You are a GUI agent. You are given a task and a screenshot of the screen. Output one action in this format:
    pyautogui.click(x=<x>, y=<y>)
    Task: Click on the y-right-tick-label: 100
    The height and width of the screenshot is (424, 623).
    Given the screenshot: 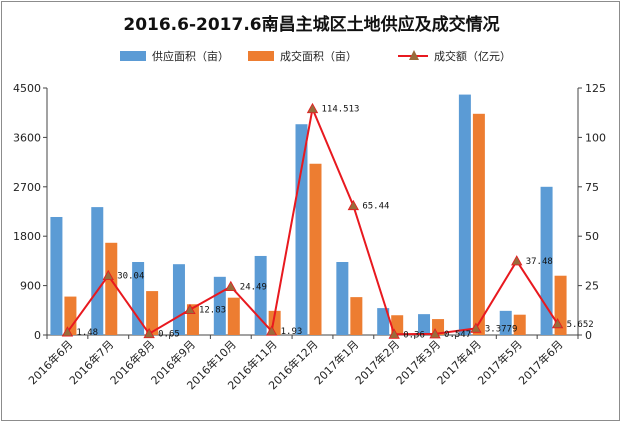 What is the action you would take?
    pyautogui.click(x=595, y=137)
    